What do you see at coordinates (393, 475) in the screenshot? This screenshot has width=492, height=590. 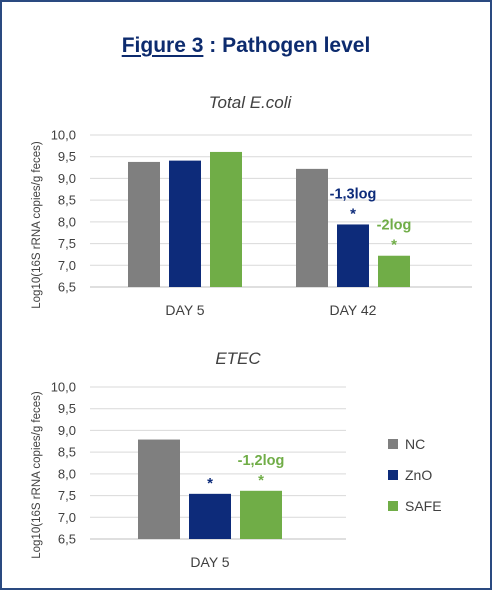 I see `legend-swatch-zno` at bounding box center [393, 475].